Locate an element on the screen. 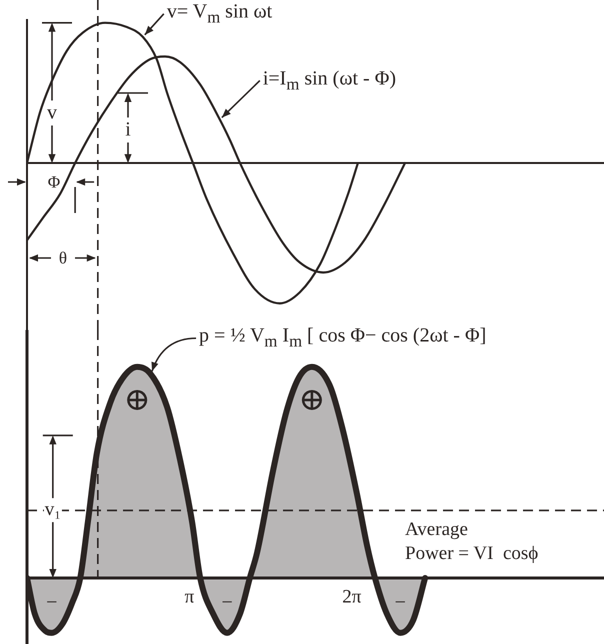 The image size is (604, 644). x-tick-label: 2π is located at coordinates (352, 597).